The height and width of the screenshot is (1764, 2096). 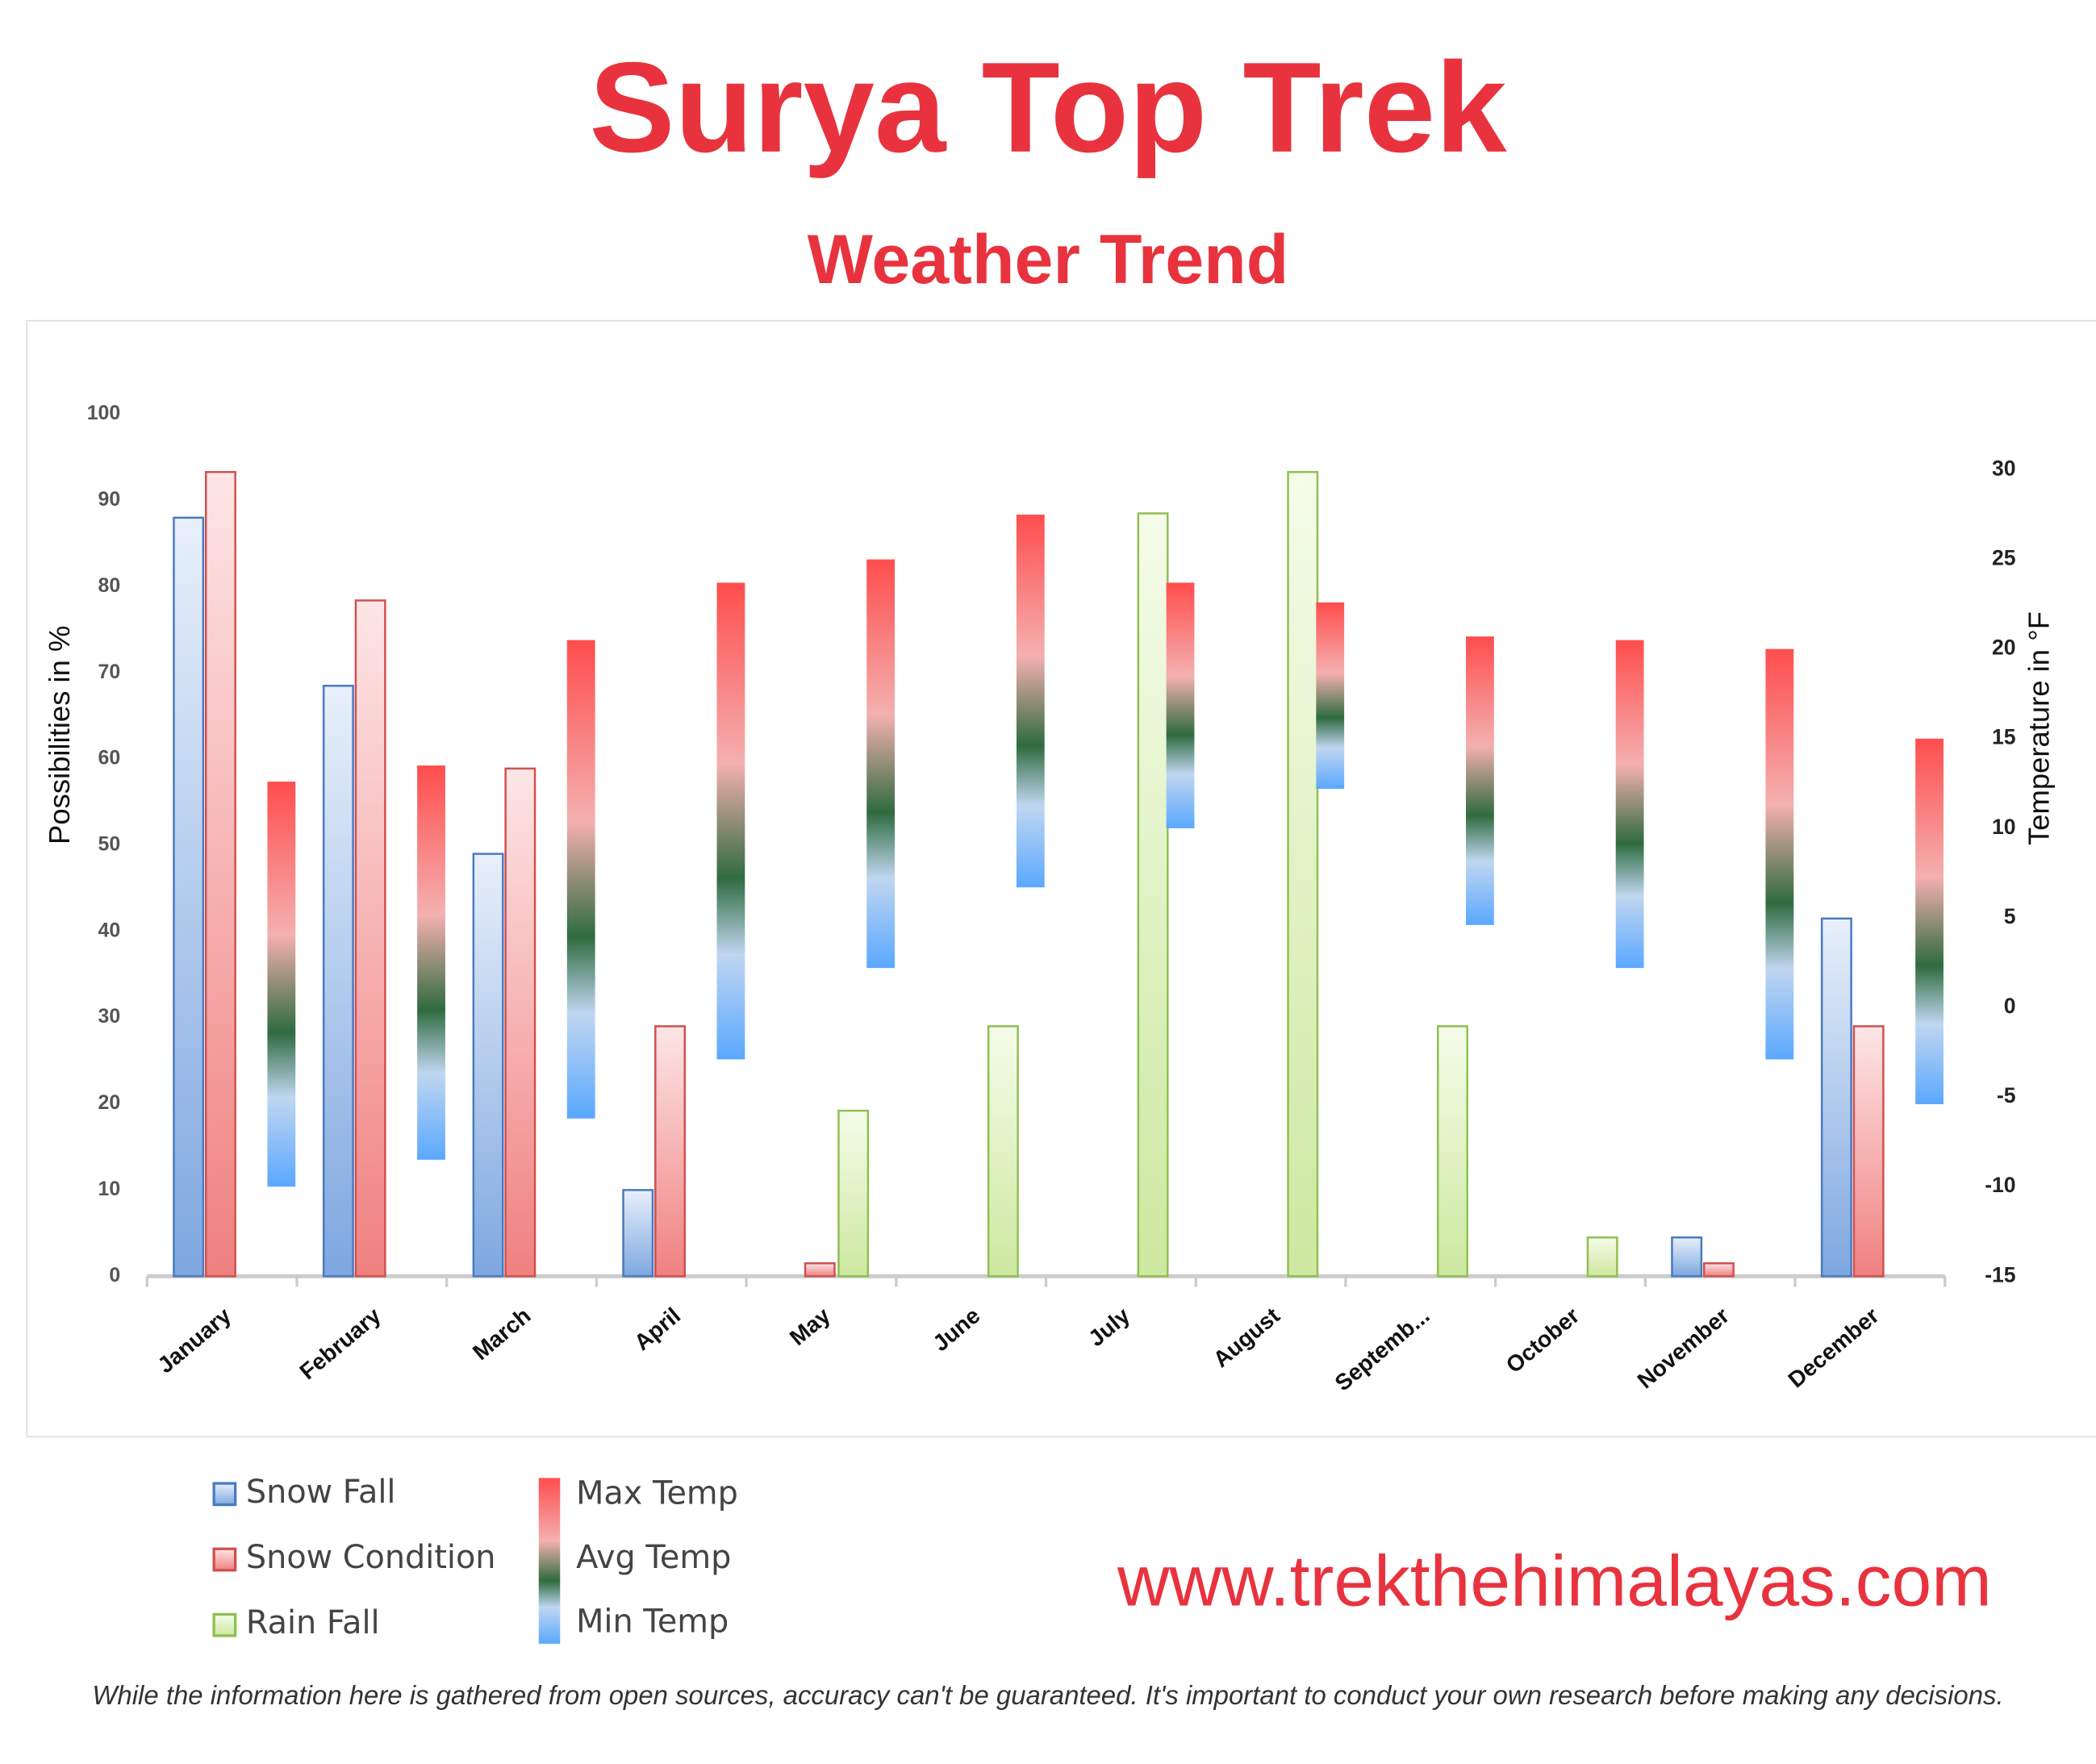 What do you see at coordinates (1048, 107) in the screenshot?
I see `chart-title: Surya Top Trek` at bounding box center [1048, 107].